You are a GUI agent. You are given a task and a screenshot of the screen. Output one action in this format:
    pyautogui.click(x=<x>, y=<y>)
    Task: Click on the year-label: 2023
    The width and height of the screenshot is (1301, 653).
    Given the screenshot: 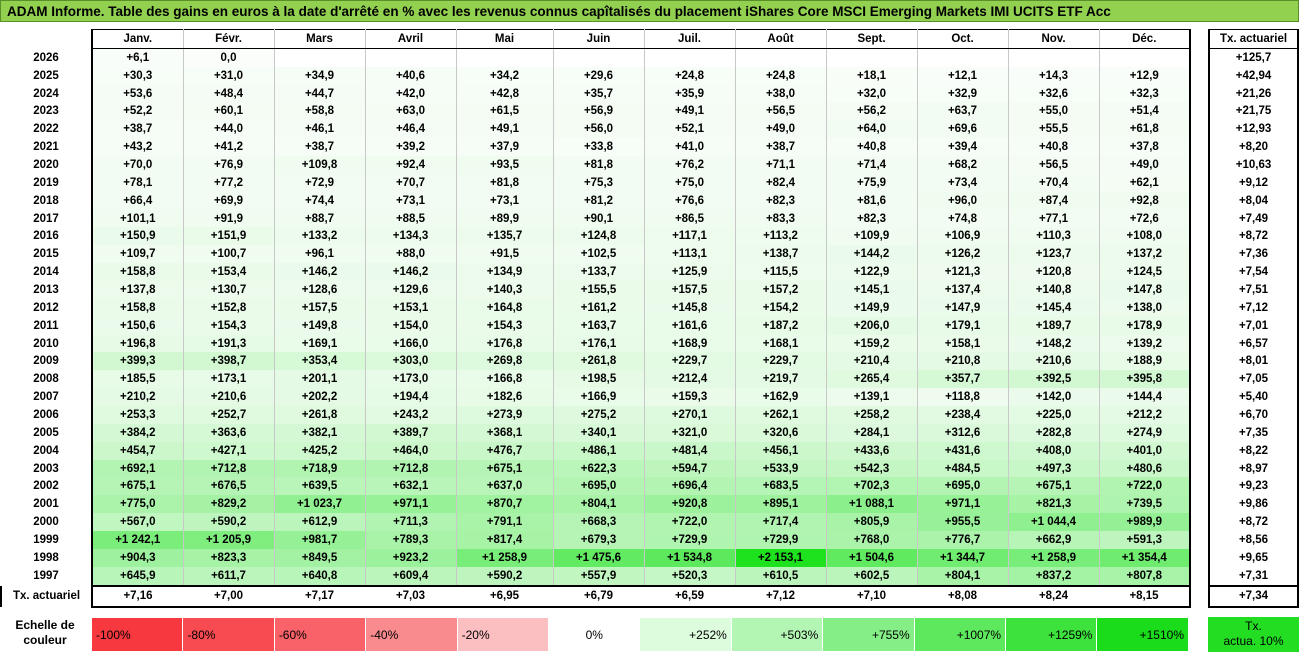 What is the action you would take?
    pyautogui.click(x=46, y=111)
    